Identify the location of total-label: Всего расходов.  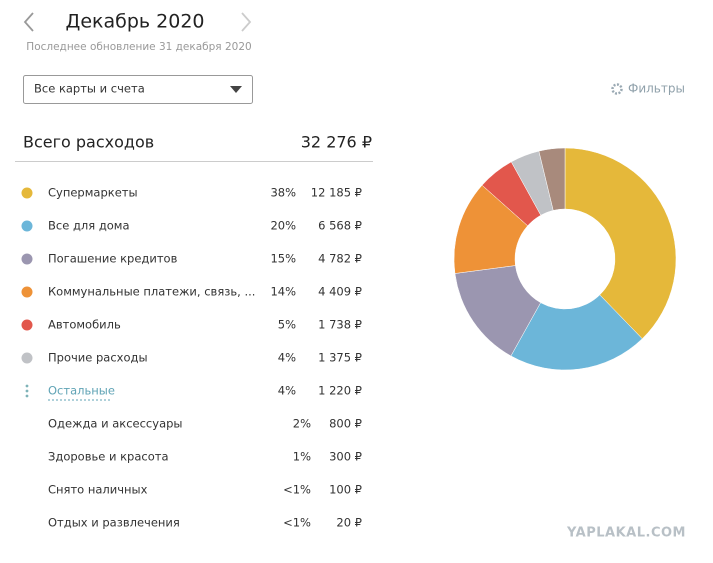
(88, 142).